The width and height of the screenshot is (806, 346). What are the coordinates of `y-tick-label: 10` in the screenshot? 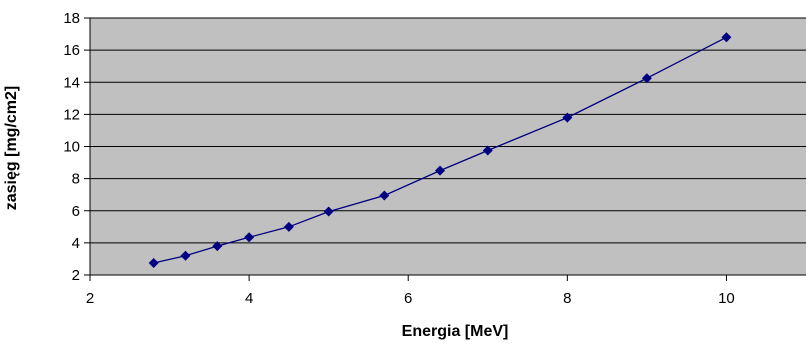 It's located at (71, 147).